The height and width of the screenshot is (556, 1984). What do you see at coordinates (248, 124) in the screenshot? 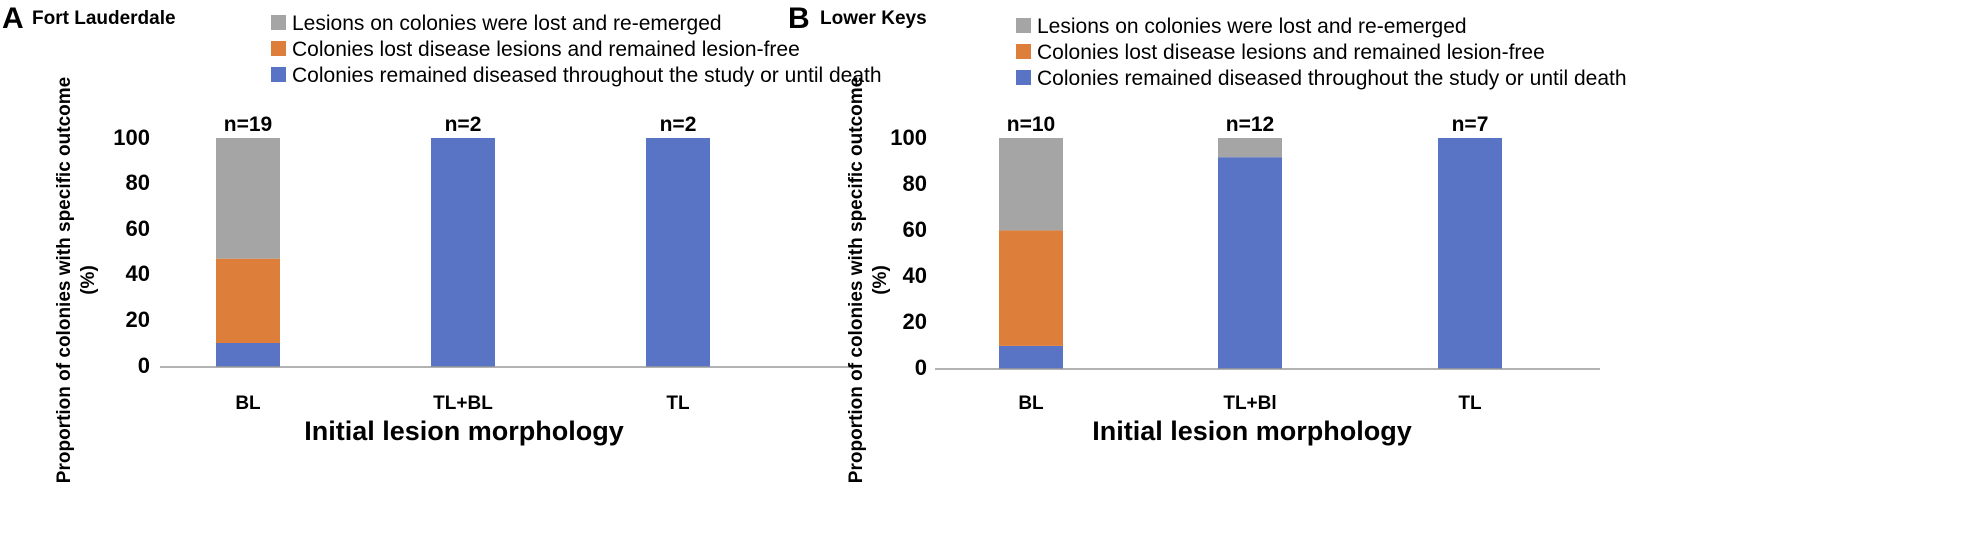
I see `panel-a-n-label-bl: n=19` at bounding box center [248, 124].